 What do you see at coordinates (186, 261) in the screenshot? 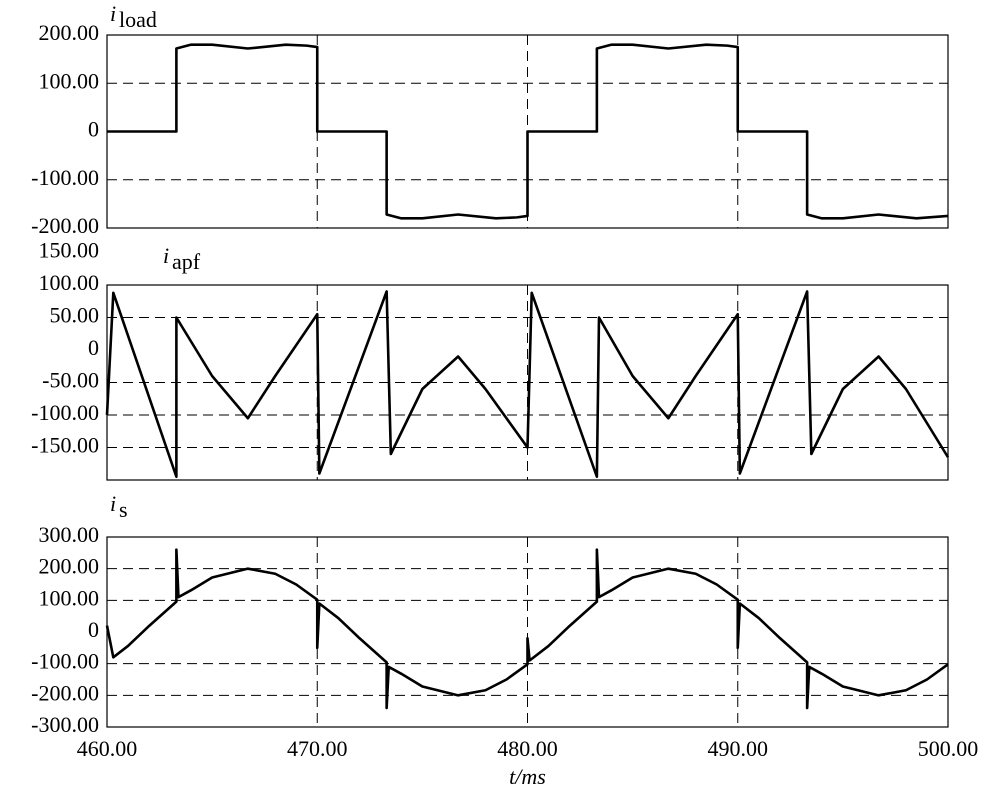
I see `y-axis-label-sub: apf` at bounding box center [186, 261].